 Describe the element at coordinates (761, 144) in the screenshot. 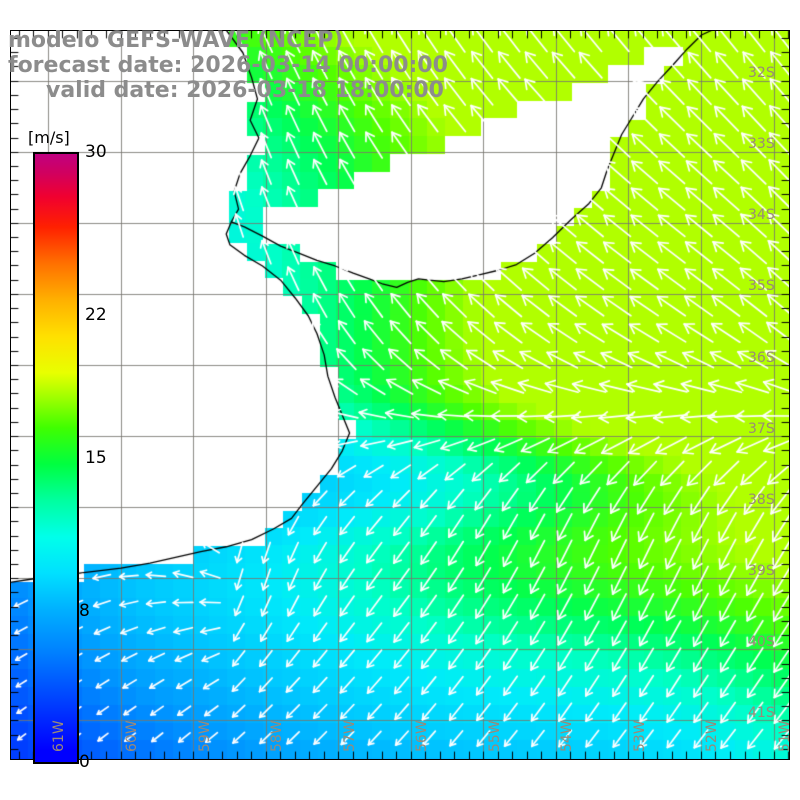

I see `lat-label-33S: 33S` at that location.